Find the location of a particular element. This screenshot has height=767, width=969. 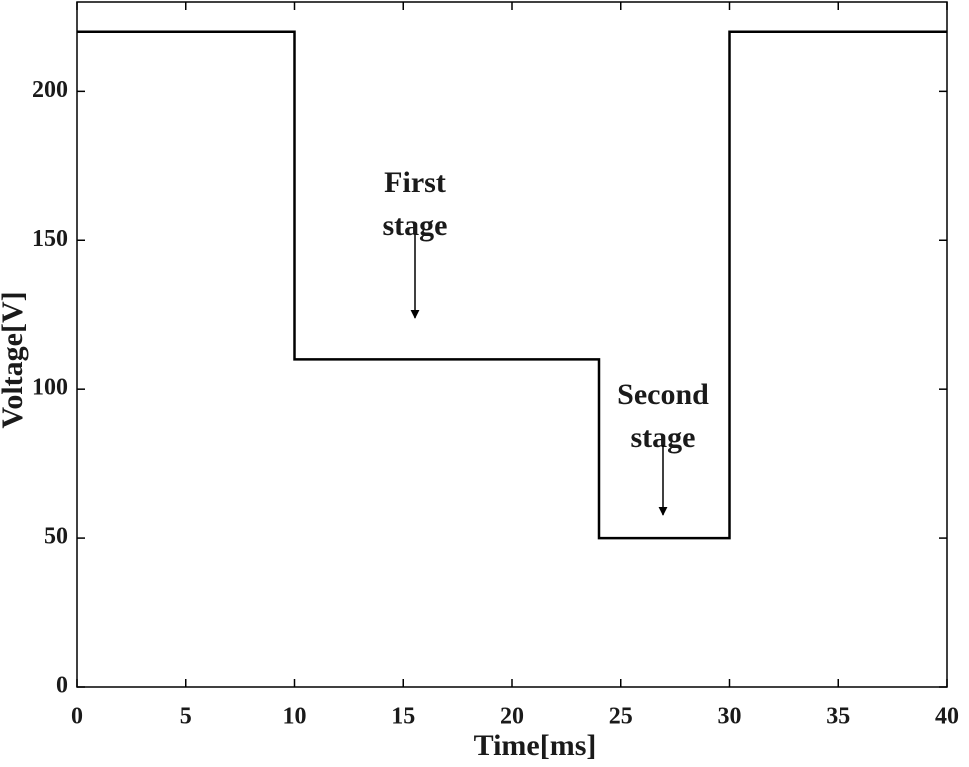

x-tick-label: 5 is located at coordinates (186, 717).